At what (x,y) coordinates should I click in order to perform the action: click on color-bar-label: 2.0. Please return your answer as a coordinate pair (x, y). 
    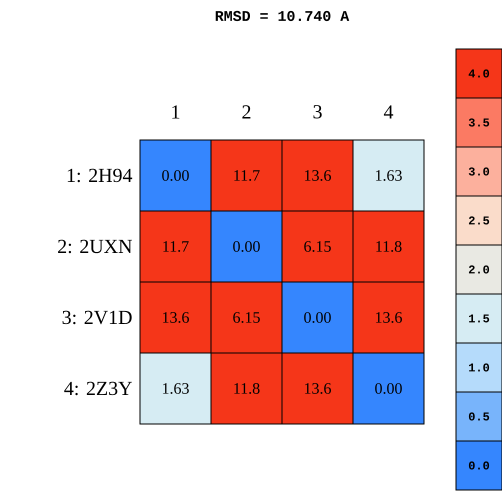
    Looking at the image, I should click on (479, 269).